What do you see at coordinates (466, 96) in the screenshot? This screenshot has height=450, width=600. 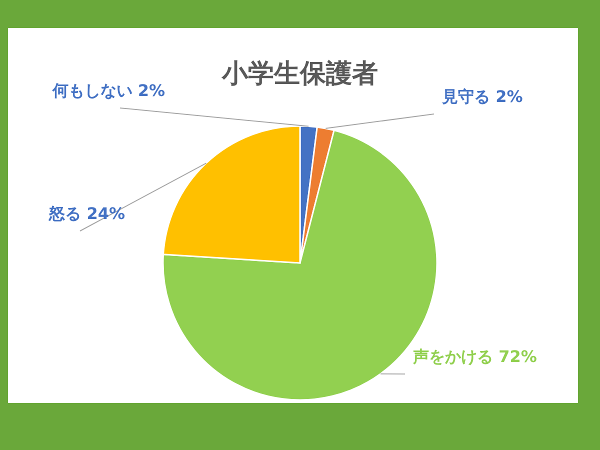 I see `slice-label: 見守る` at bounding box center [466, 96].